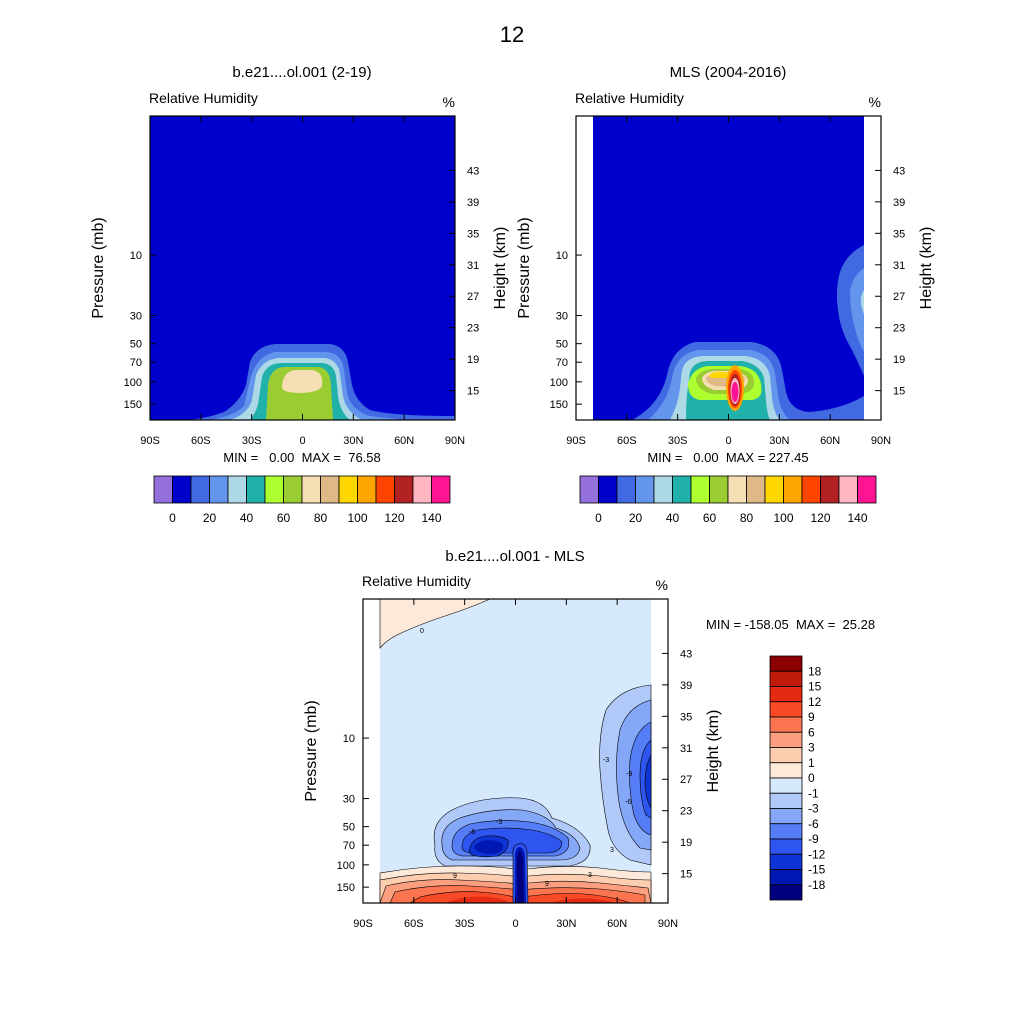  Describe the element at coordinates (628, 802) in the screenshot. I see `contour-label: -6` at that location.